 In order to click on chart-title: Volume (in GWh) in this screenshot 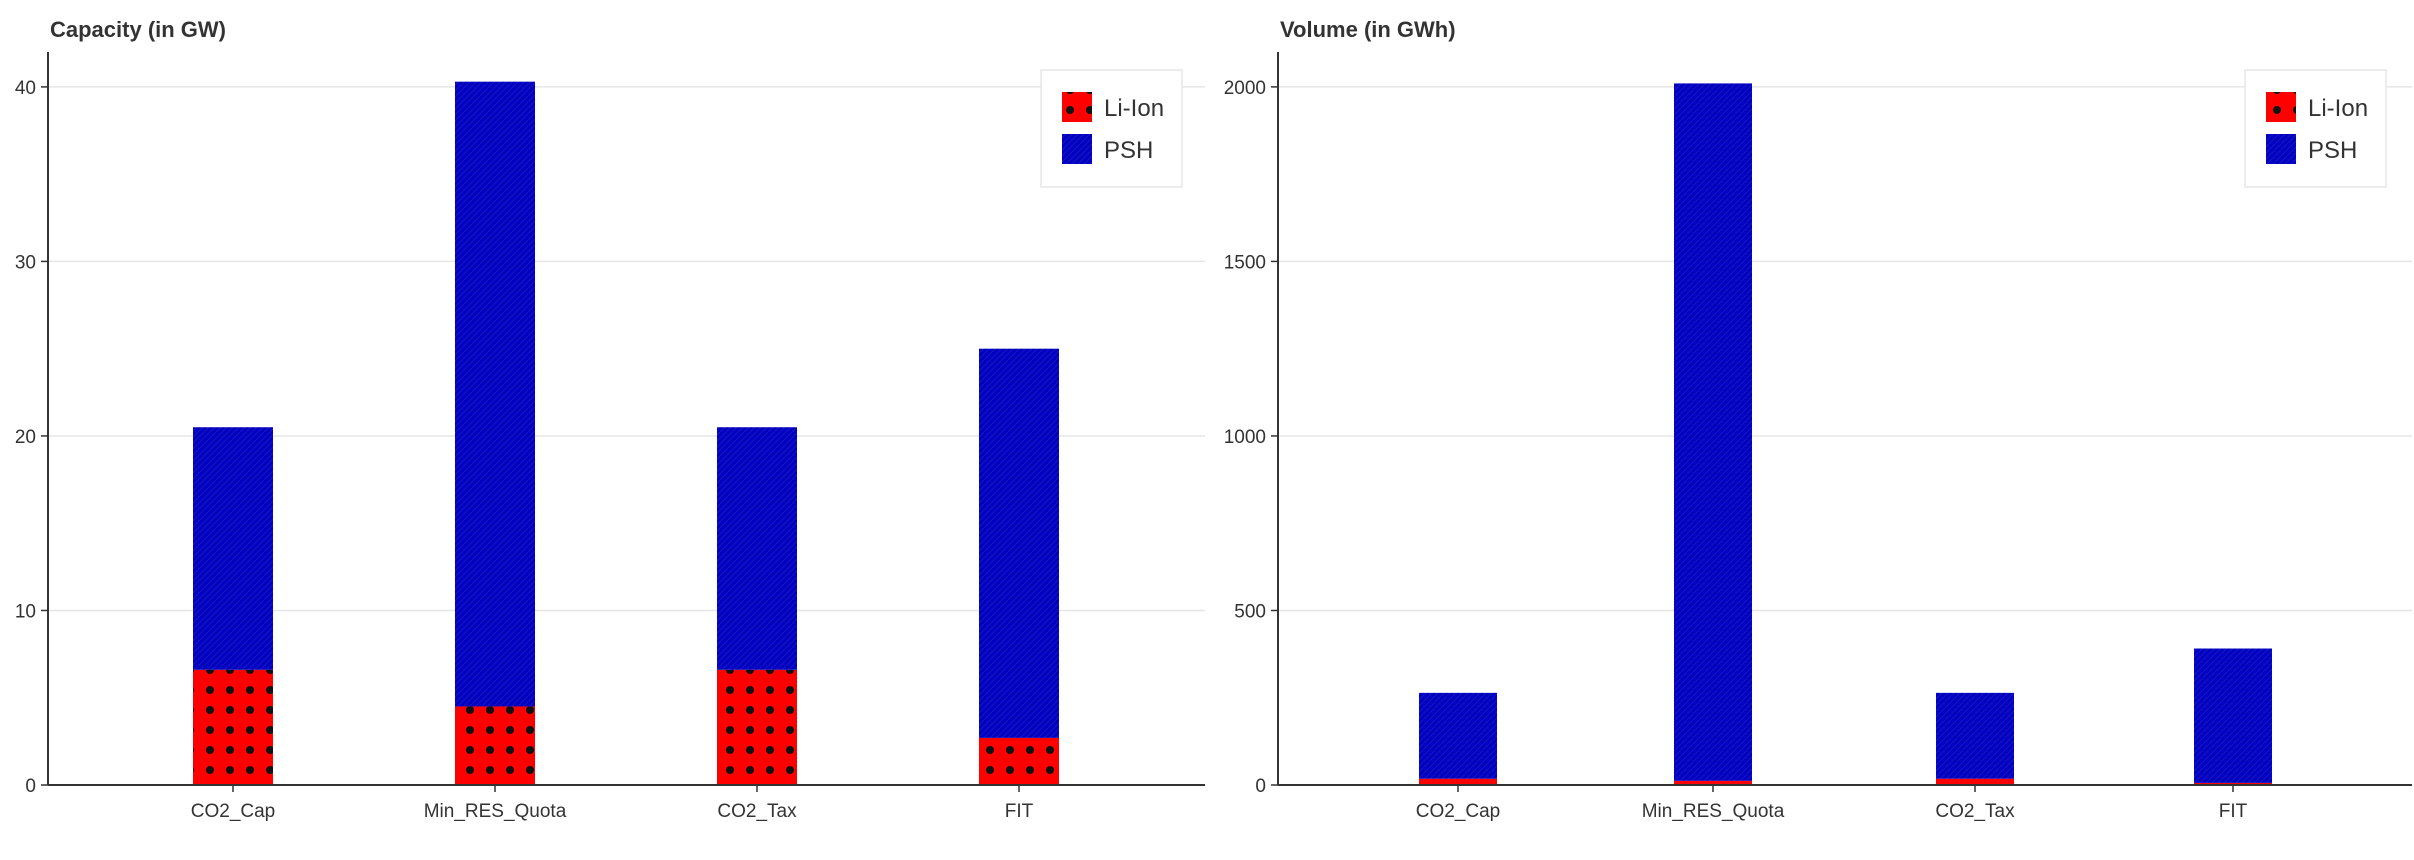, I will do `click(1368, 29)`.